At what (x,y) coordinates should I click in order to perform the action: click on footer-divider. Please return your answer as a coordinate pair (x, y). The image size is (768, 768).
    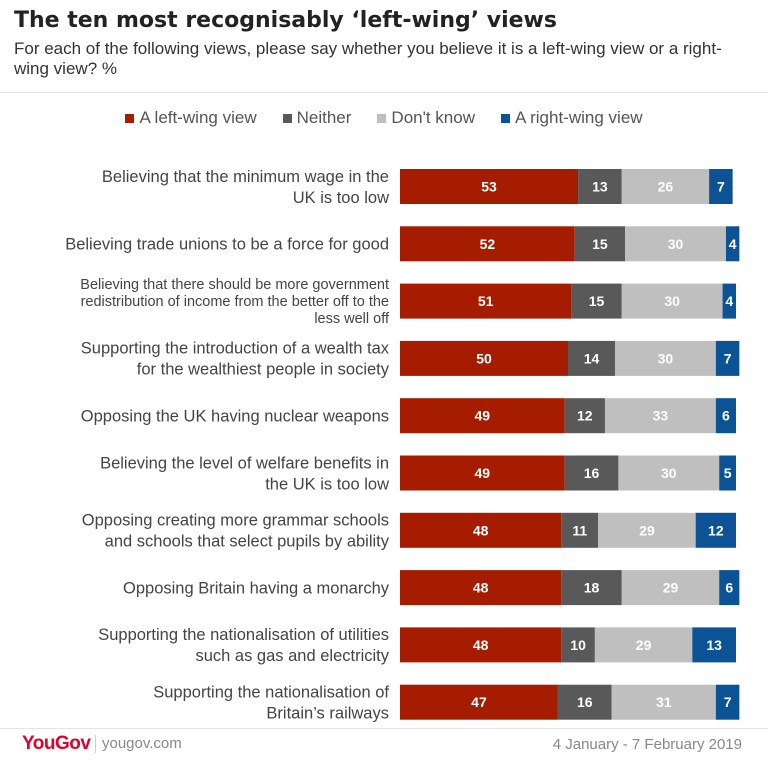
    Looking at the image, I should click on (384, 728).